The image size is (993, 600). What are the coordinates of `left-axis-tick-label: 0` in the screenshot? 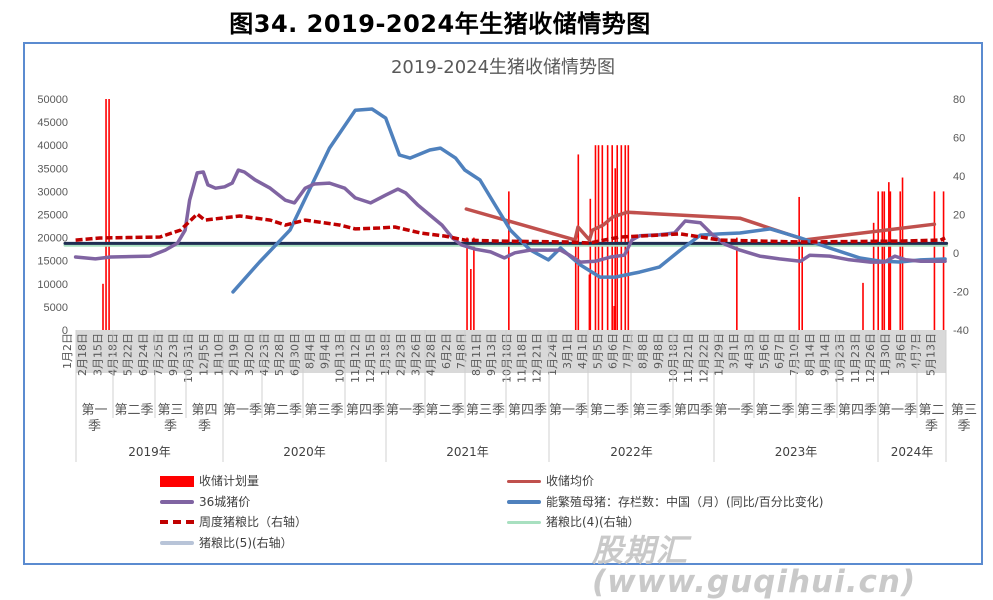 It's located at (65, 331).